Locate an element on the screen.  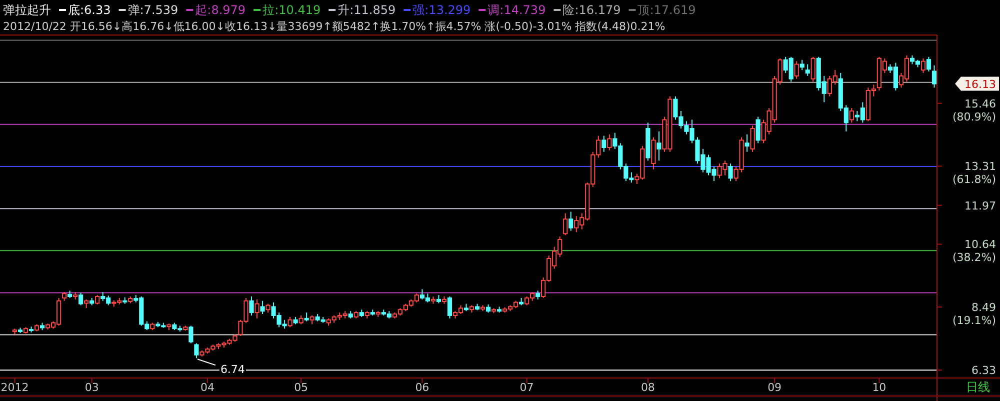
x-tick-label: 10 is located at coordinates (879, 387).